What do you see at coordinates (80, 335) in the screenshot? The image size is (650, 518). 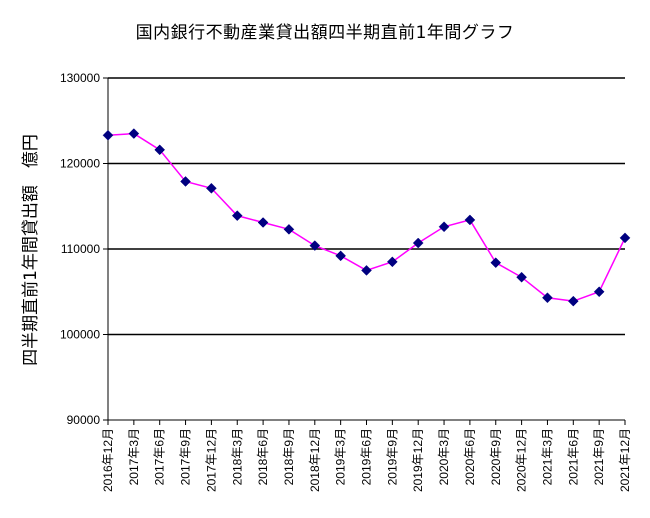 I see `y-tick-label: 100000` at bounding box center [80, 335].